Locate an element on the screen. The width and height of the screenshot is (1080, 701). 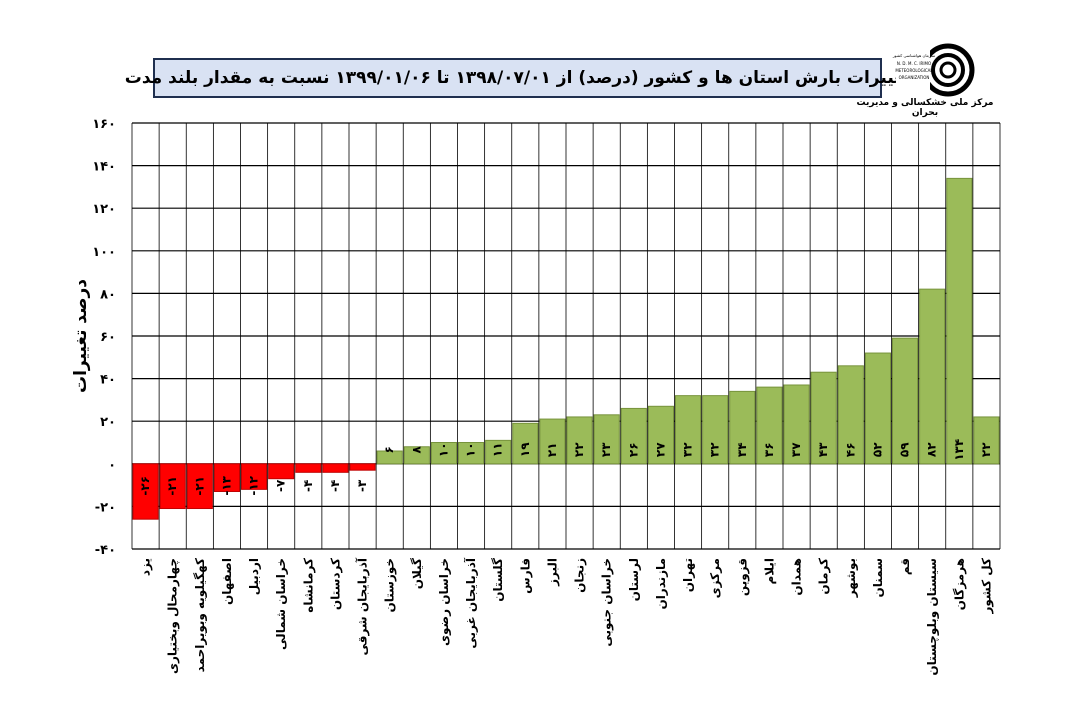
value-label: ۶ is located at coordinates (389, 449).